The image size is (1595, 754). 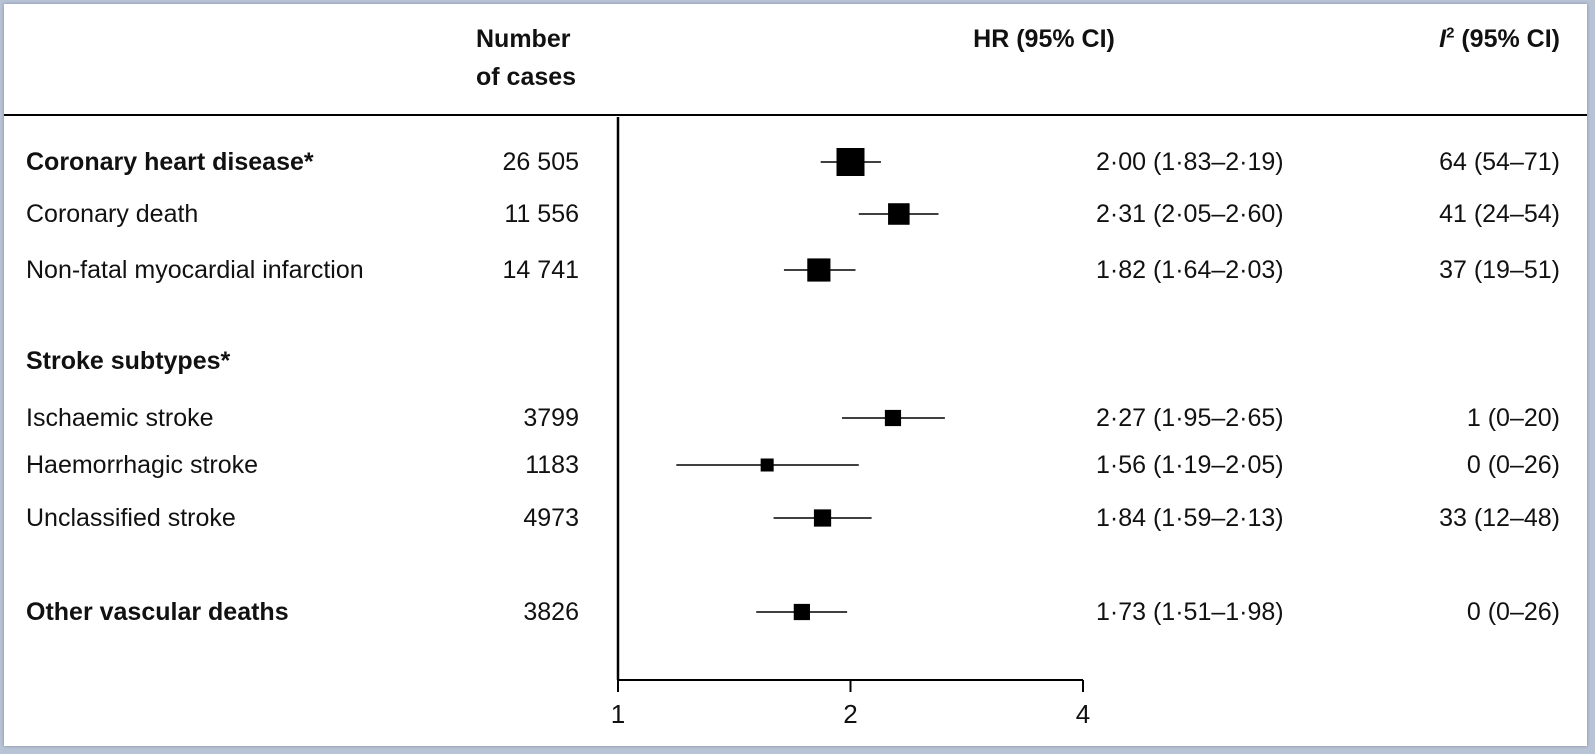 I want to click on row-hr-text: 2·27 (1·95–2·65), so click(x=1190, y=418).